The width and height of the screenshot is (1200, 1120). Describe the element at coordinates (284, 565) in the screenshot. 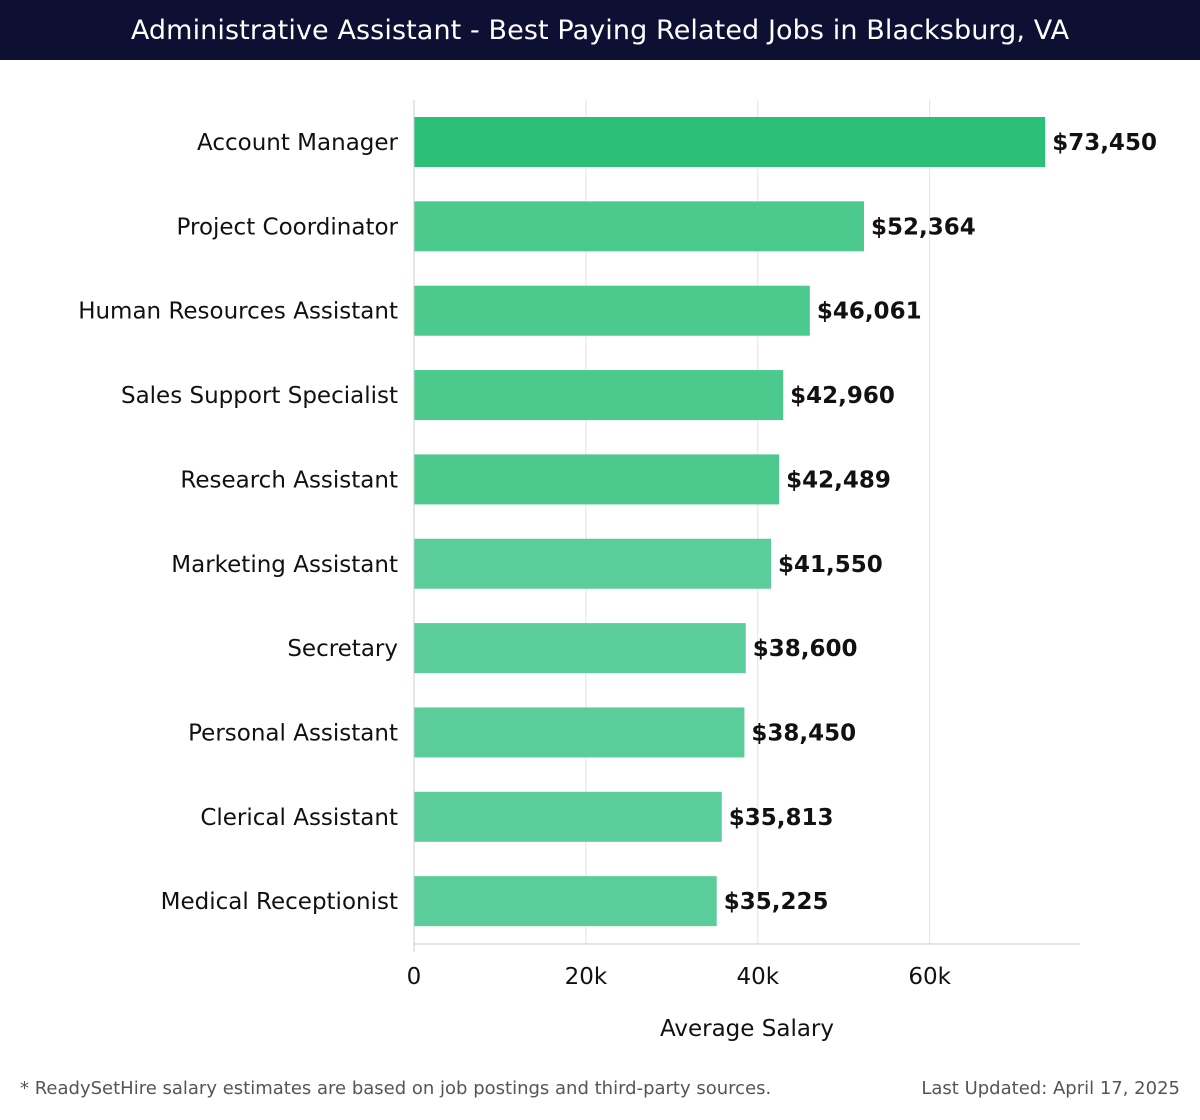

I see `category-label: Marketing Assistant` at that location.